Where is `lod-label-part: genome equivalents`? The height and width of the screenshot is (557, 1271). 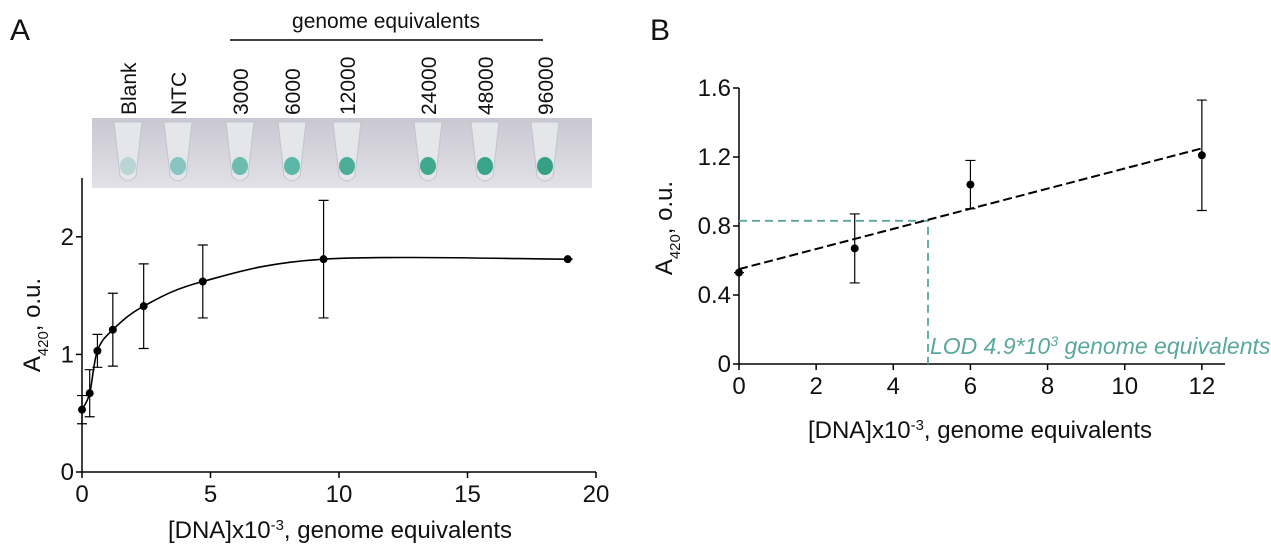
lod-label-part: genome equivalents is located at coordinates (1164, 346).